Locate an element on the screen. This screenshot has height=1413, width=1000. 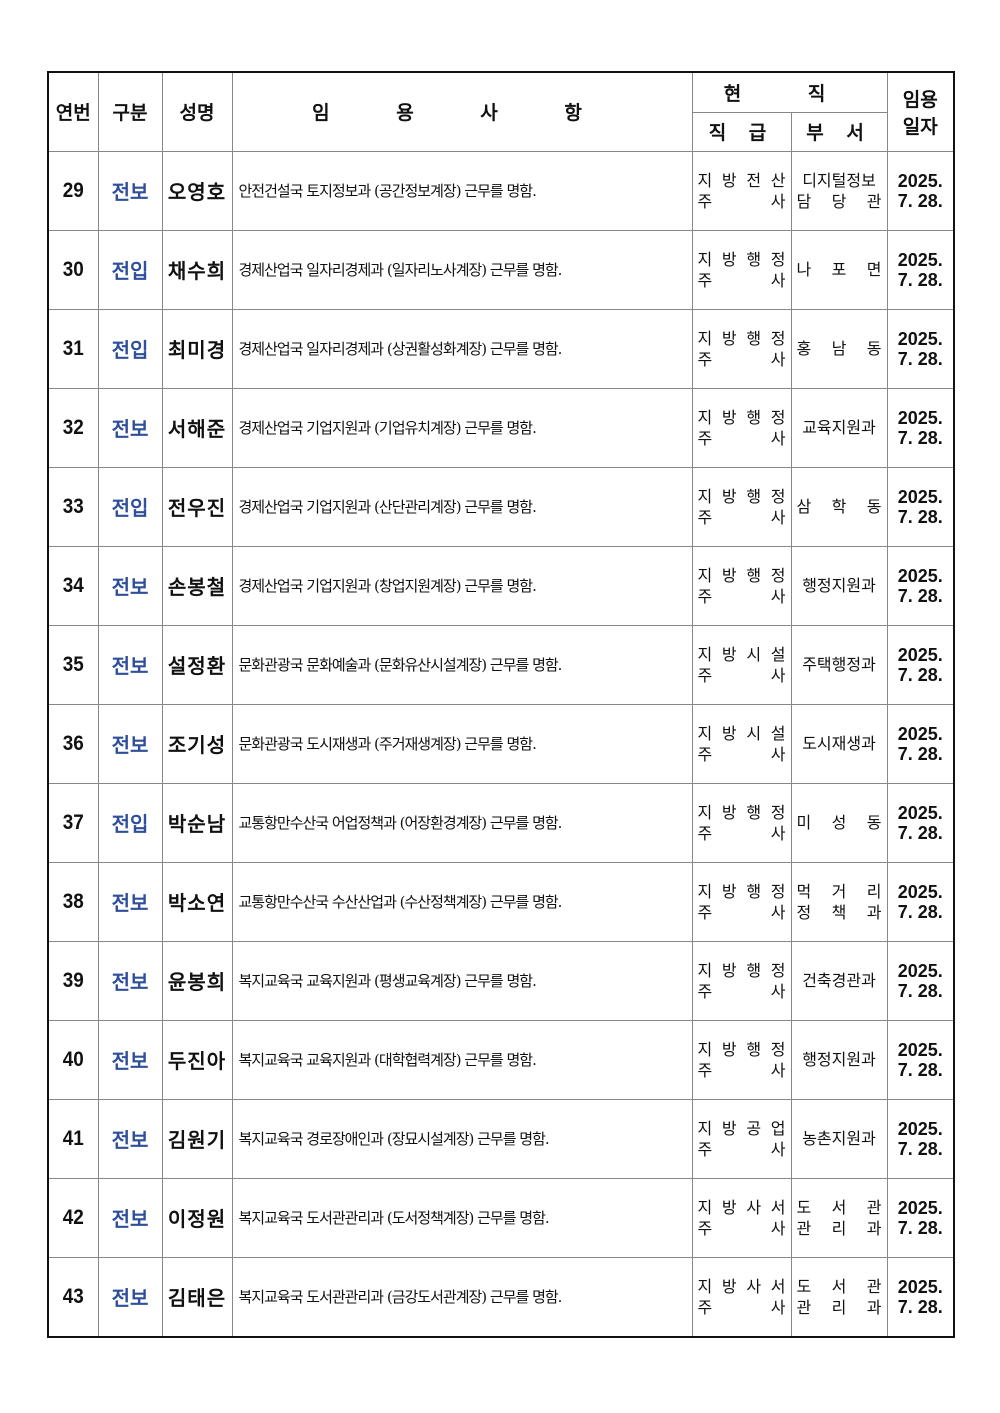
appointment-detail: 복지교육국 도서관관리과 (금강도서관계장) 근무를 명함. is located at coordinates (462, 1296).